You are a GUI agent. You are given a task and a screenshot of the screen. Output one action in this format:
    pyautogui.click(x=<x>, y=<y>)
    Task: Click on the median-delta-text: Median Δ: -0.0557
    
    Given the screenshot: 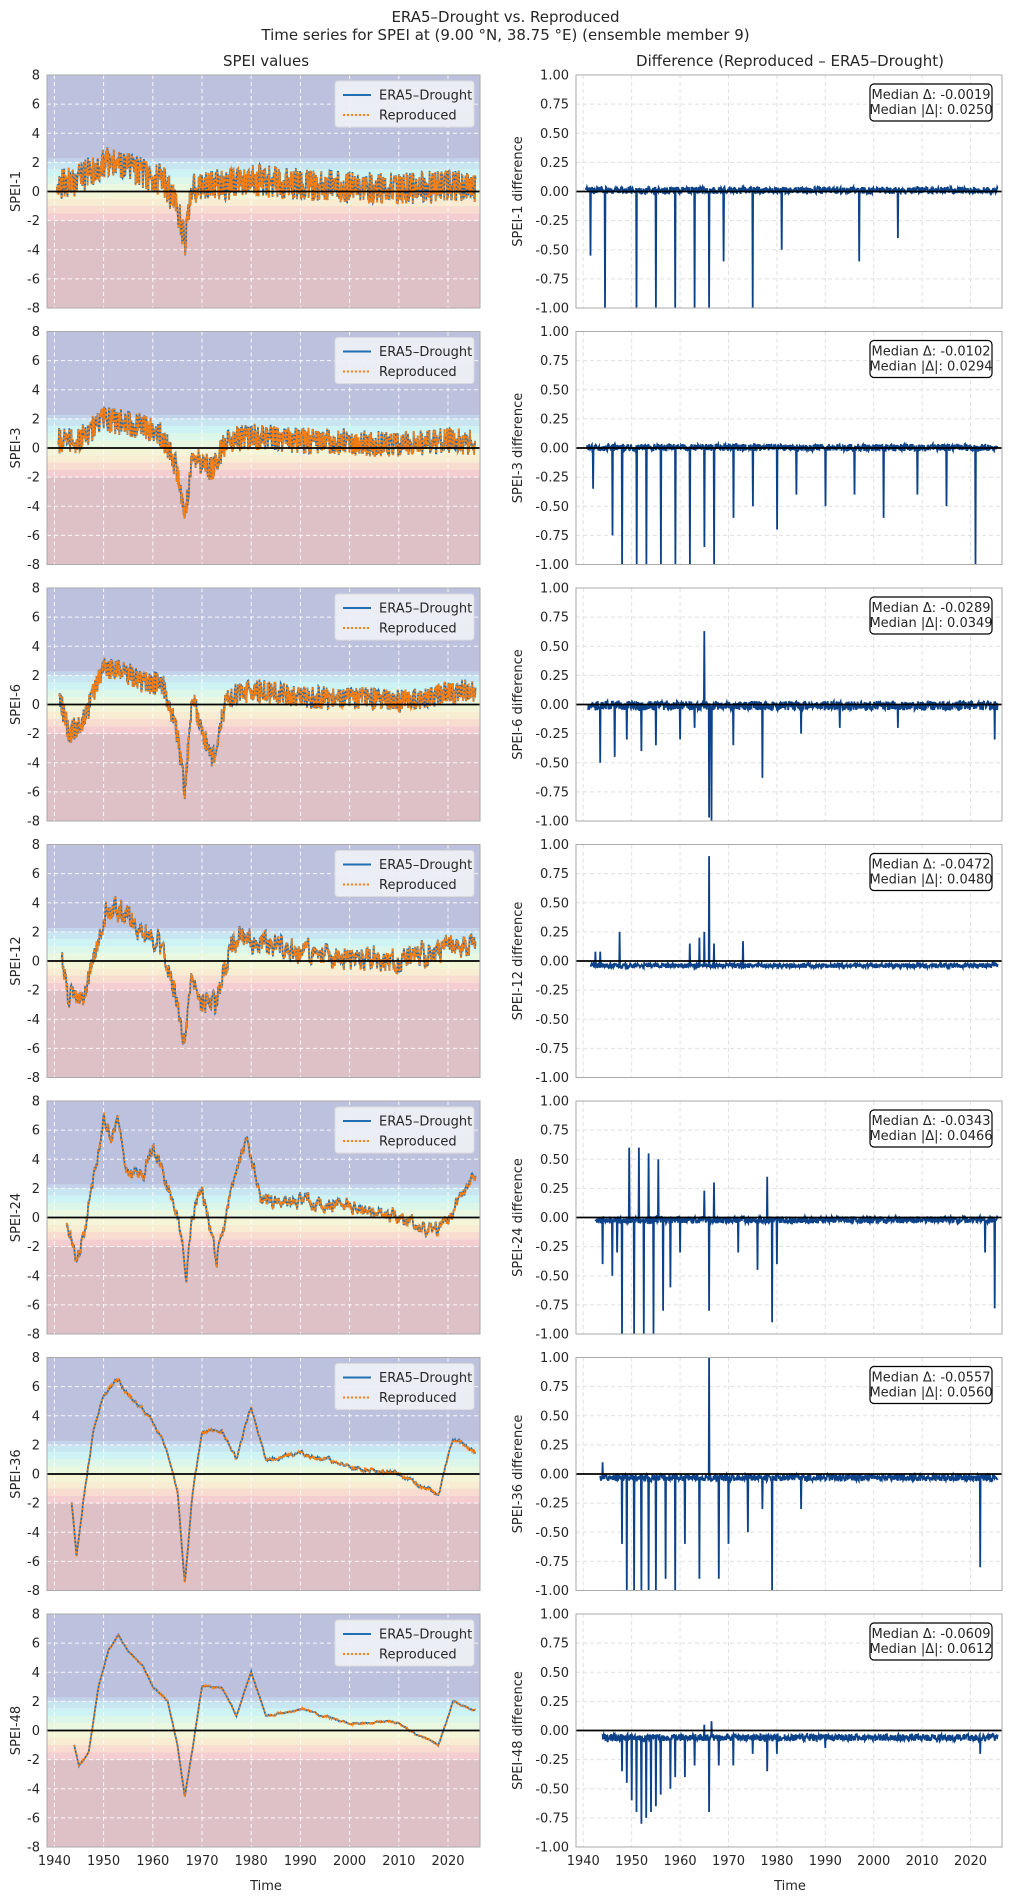 What is the action you would take?
    pyautogui.click(x=931, y=1378)
    